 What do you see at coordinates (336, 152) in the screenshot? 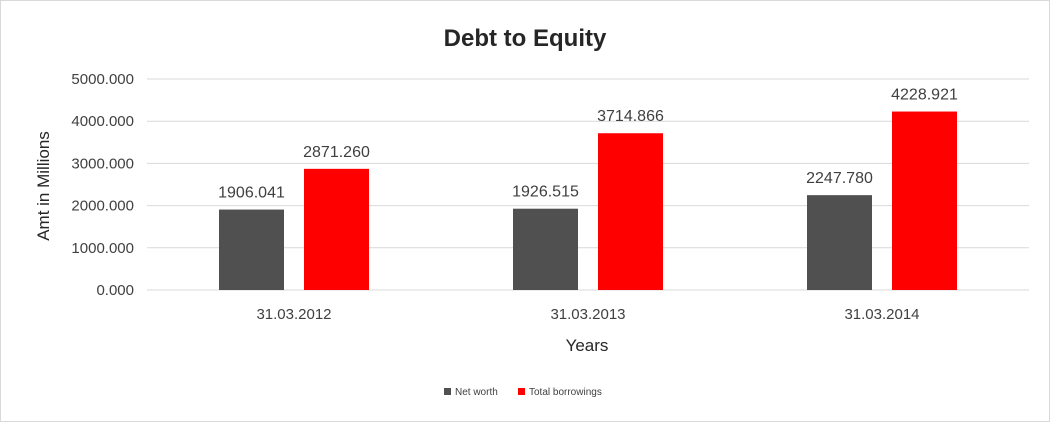
I see `data-label: 2871.260` at bounding box center [336, 152].